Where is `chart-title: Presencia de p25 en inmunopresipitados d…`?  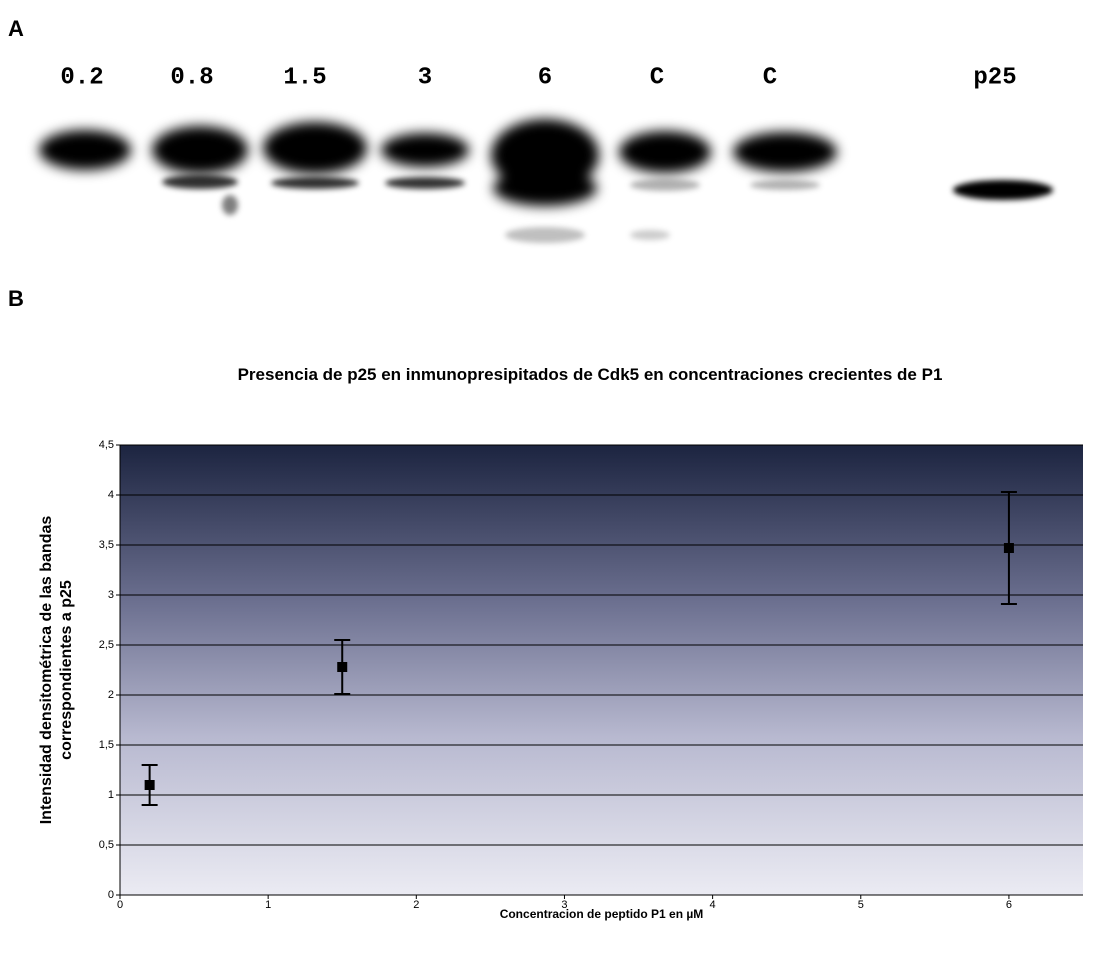
chart-title: Presencia de p25 en inmunopresipitados d… is located at coordinates (590, 374).